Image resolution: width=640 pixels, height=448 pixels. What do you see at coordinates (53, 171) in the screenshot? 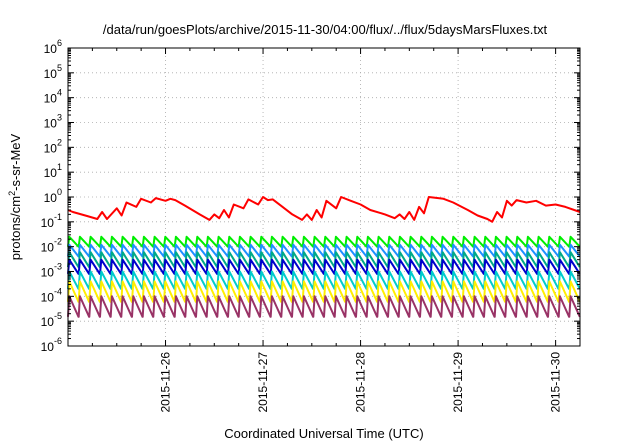
I see `y-tick-label: 10¹` at bounding box center [53, 171].